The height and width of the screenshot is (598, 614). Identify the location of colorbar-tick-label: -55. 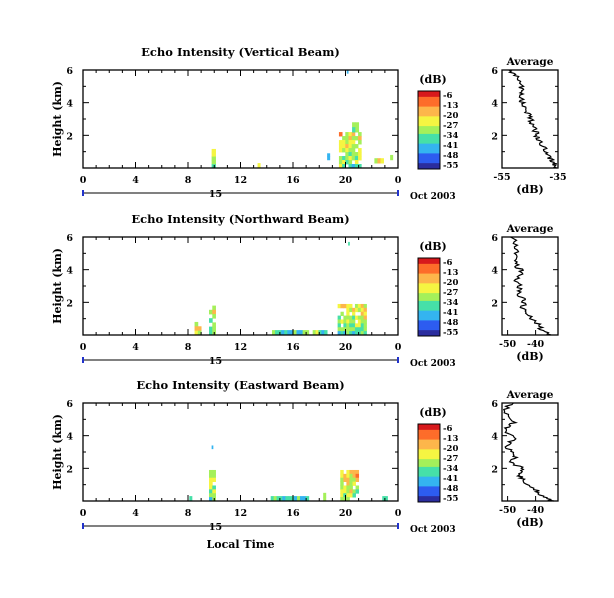
(450, 333).